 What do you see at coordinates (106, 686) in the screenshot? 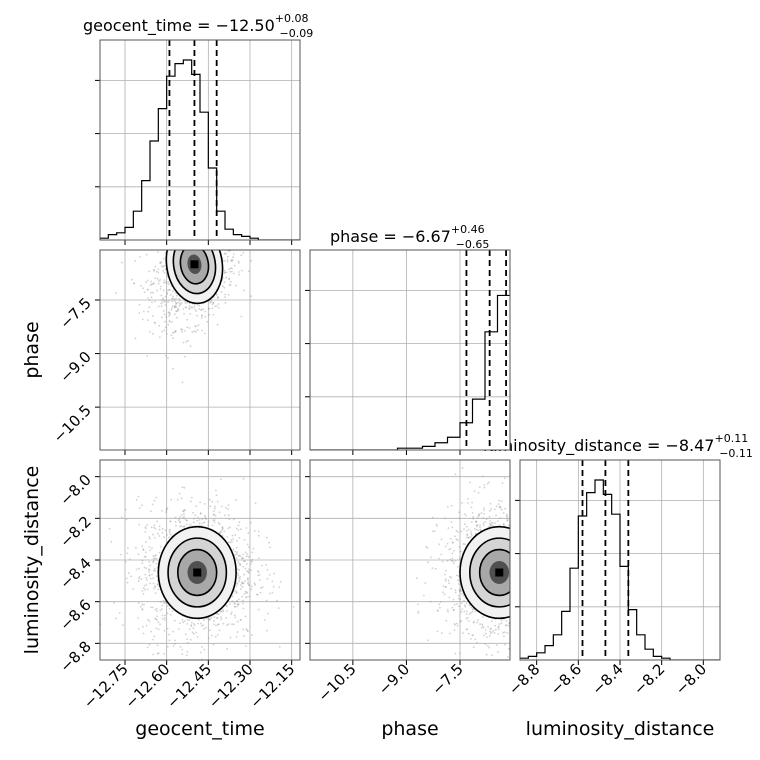
I see `x-tick-label-geocent_time: −12.75` at bounding box center [106, 686].